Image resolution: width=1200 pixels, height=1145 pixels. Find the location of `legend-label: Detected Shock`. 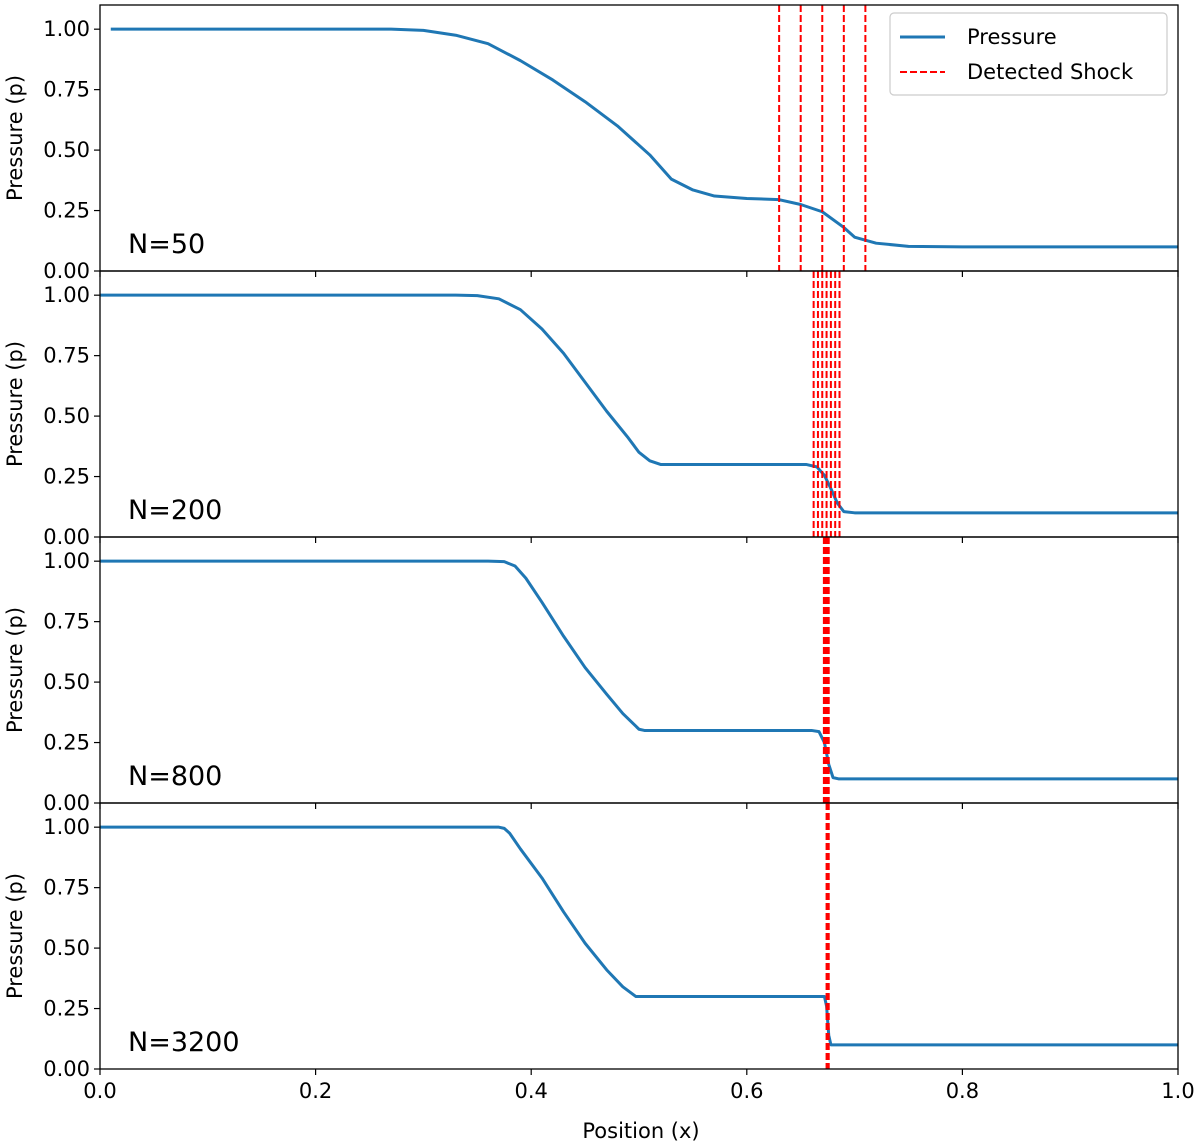

legend-label: Detected Shock is located at coordinates (1050, 72).